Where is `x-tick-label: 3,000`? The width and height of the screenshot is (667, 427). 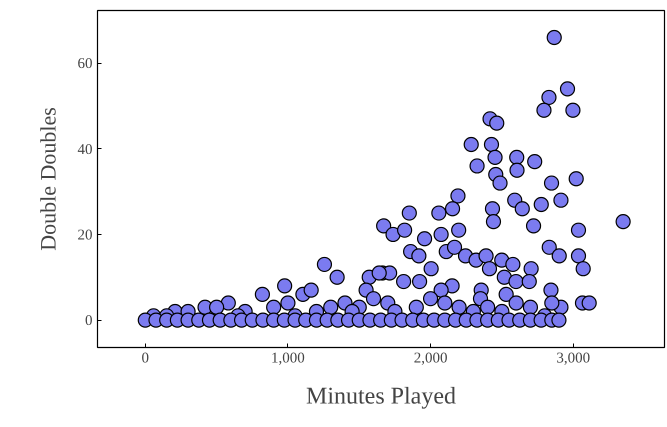
x-tick-label: 3,000 is located at coordinates (573, 358).